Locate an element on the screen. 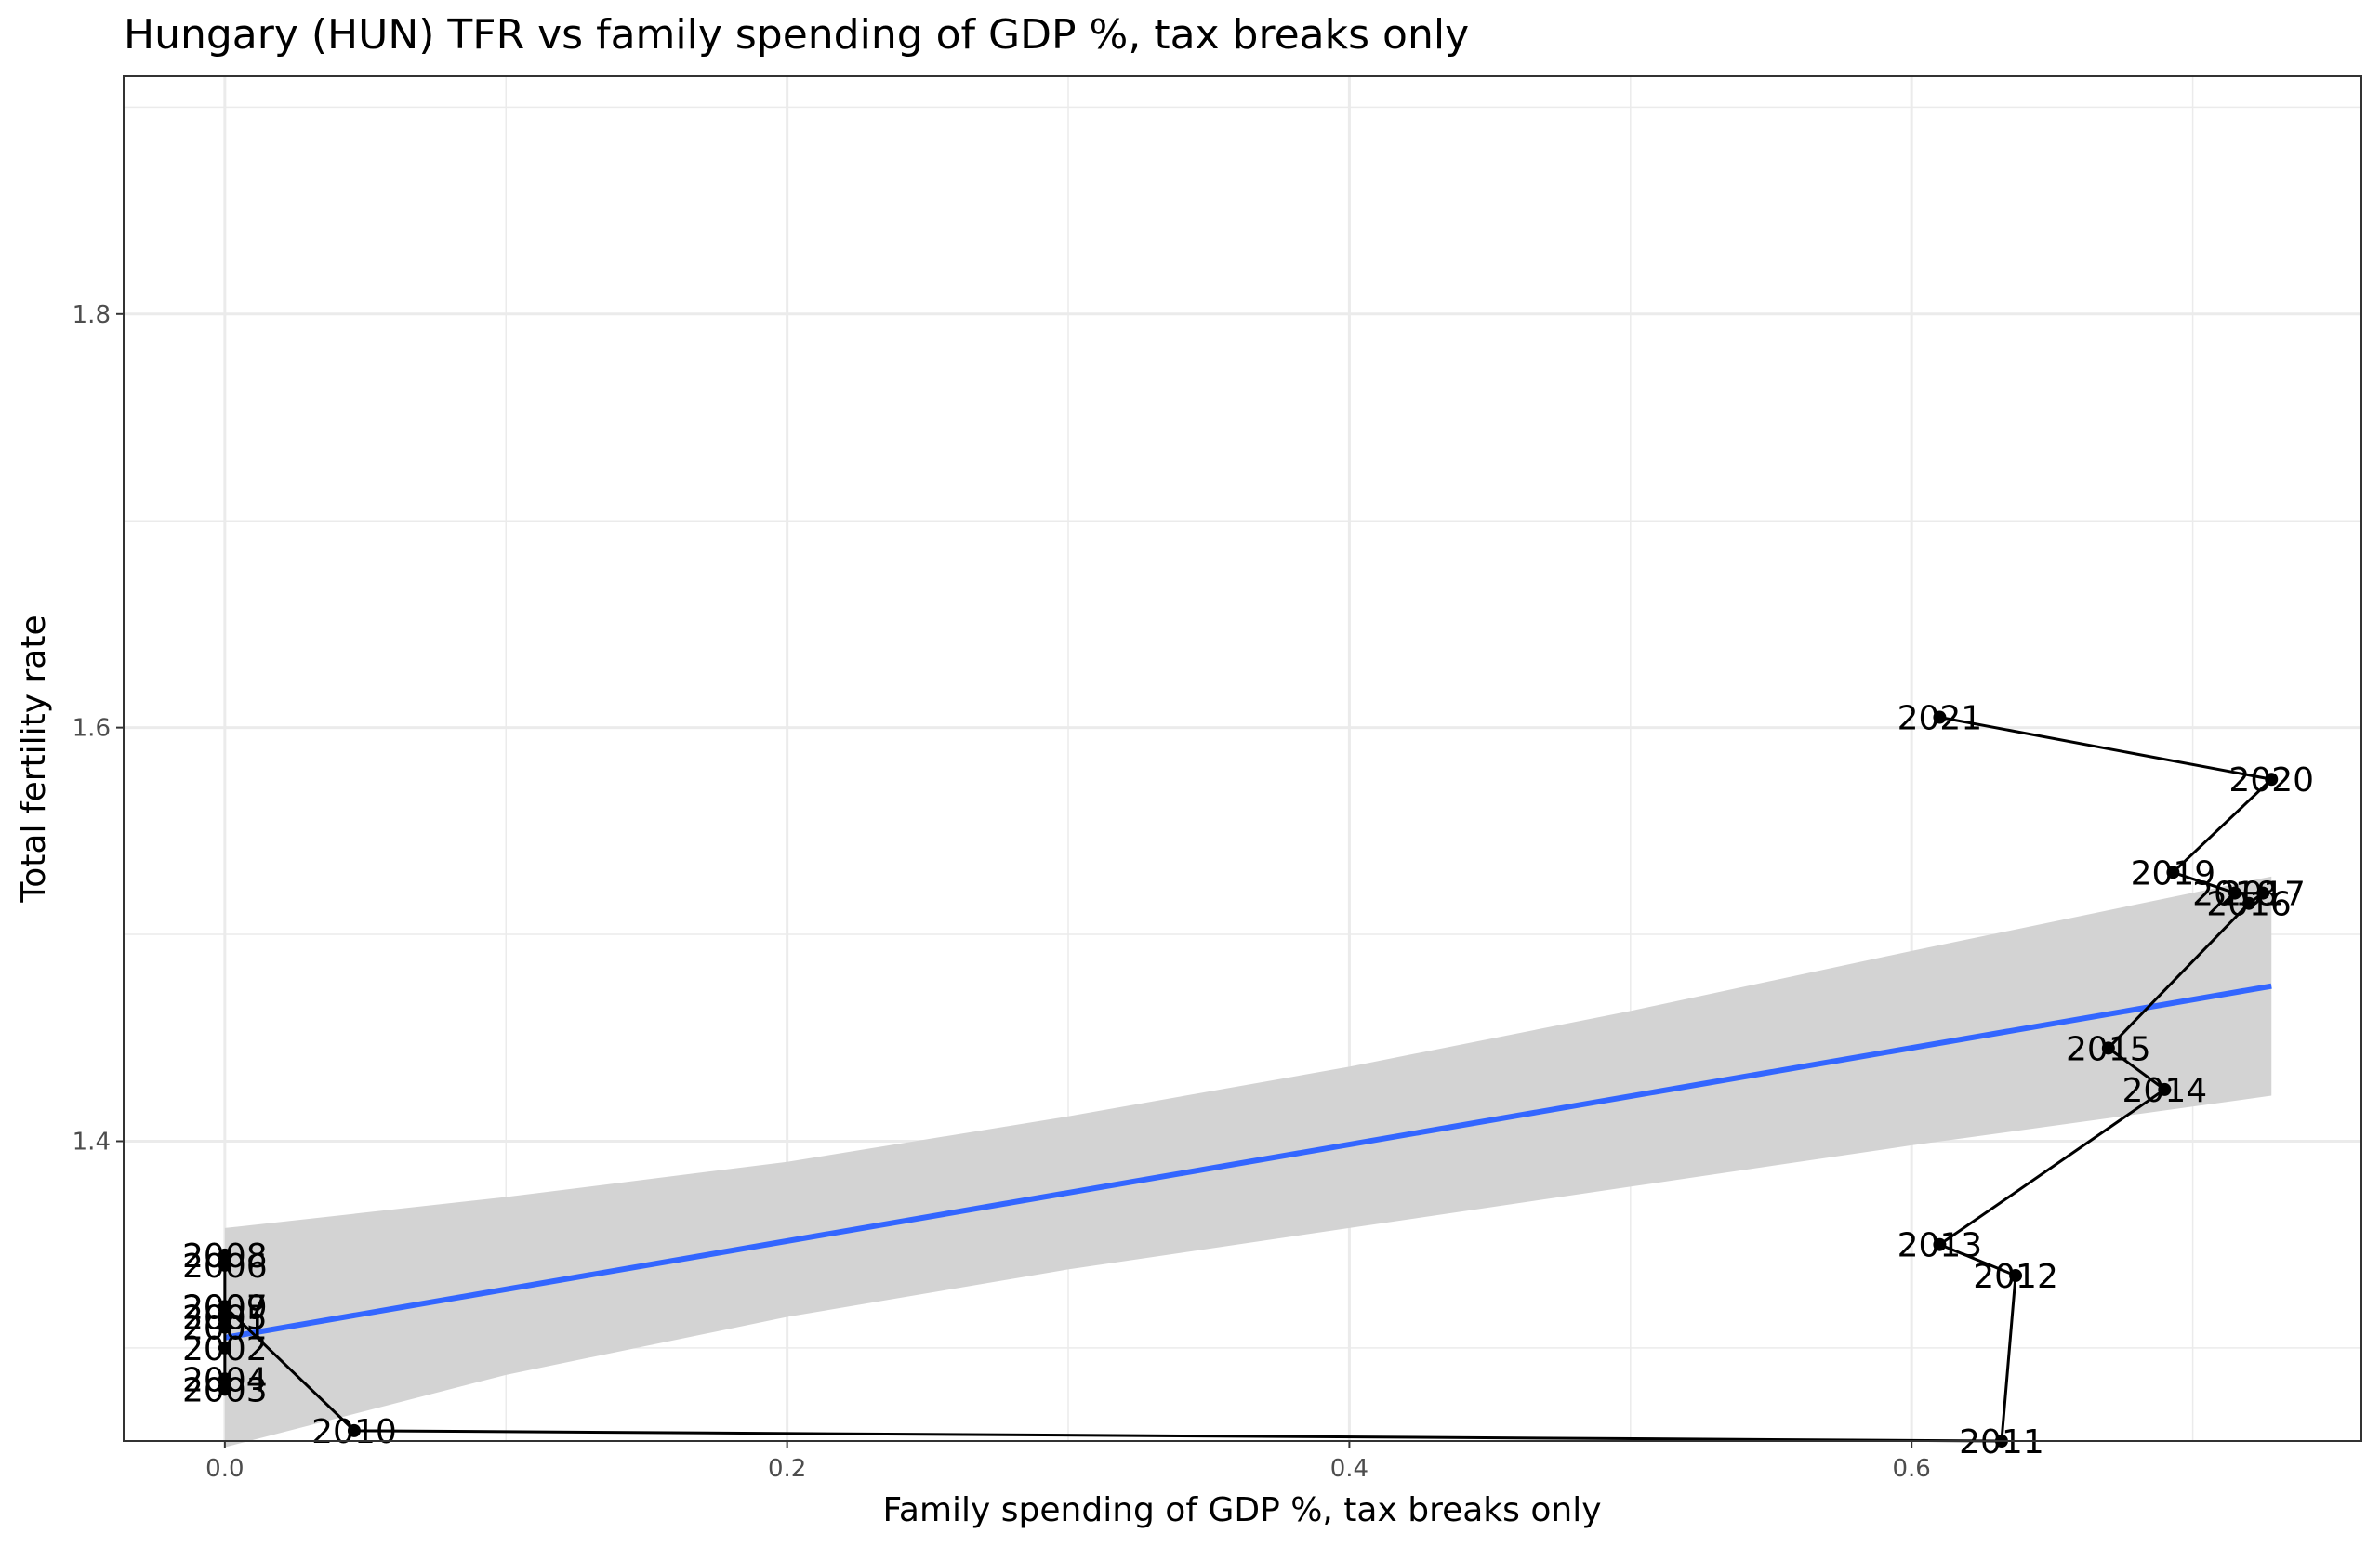 This screenshot has height=1547, width=2380. x-tick-label: 0.4 is located at coordinates (1349, 1469).